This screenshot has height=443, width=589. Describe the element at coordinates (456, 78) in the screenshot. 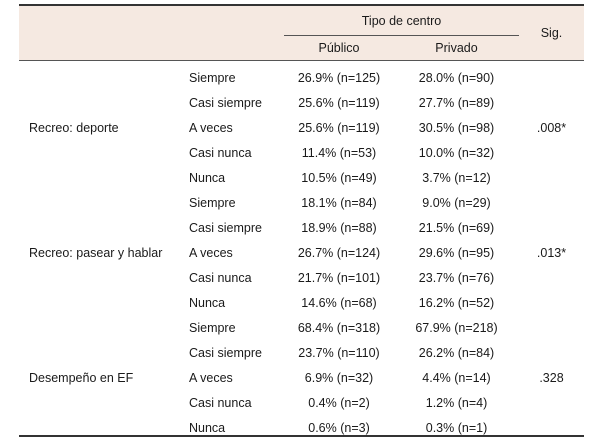

I see `private-value: 28.0% (n=90)` at that location.